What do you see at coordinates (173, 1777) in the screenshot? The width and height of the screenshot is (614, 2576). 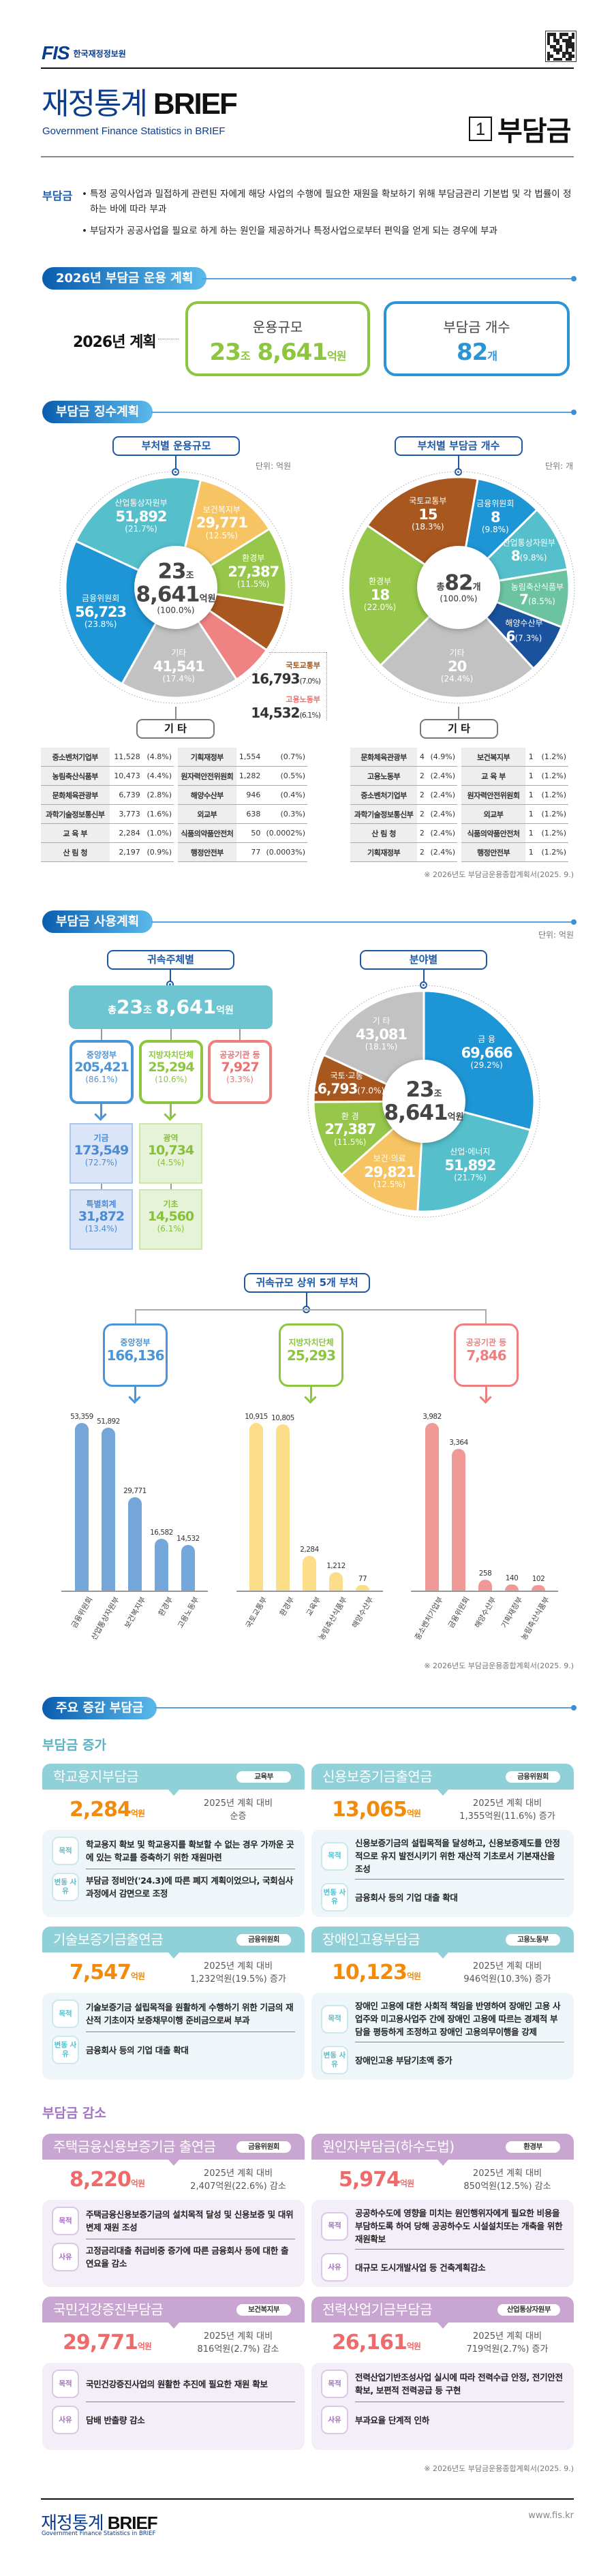 I see `card-header: 학교용지부담금 교육부` at bounding box center [173, 1777].